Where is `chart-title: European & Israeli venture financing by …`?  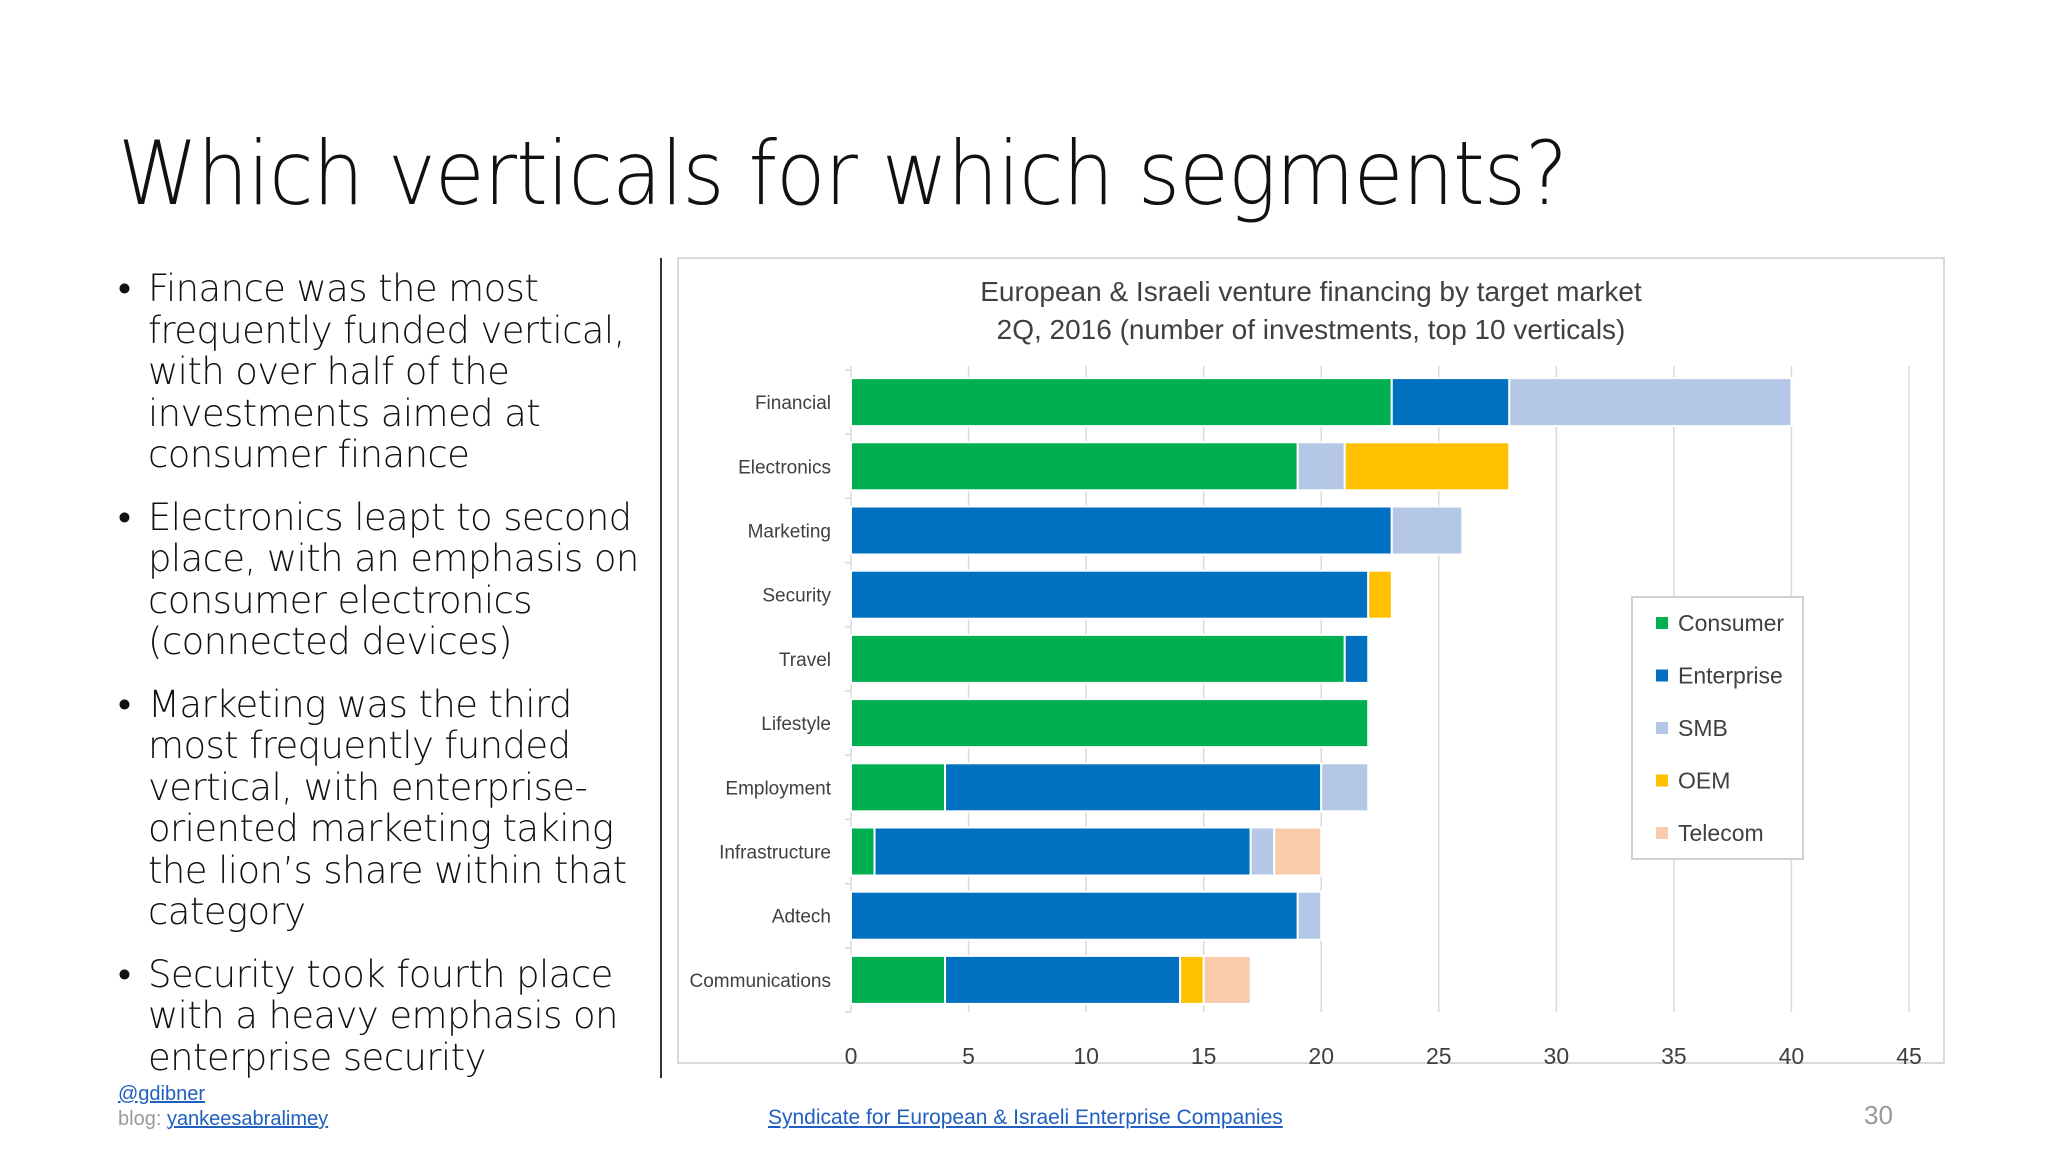 chart-title: European & Israeli venture financing by … is located at coordinates (1311, 291).